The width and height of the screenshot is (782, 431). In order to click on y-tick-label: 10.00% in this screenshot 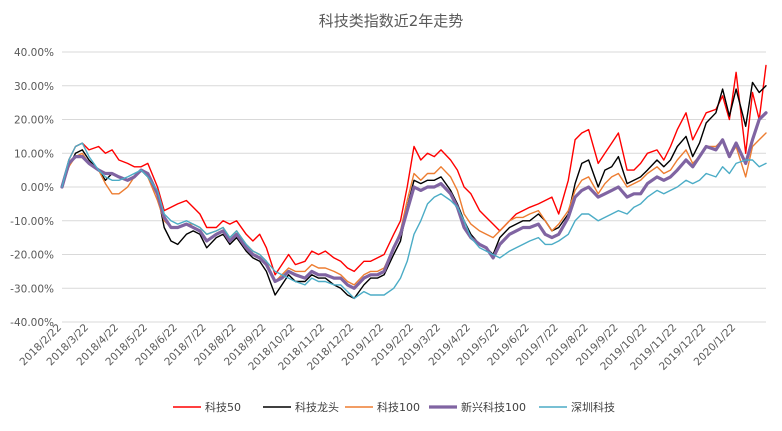, I will do `click(34, 154)`.